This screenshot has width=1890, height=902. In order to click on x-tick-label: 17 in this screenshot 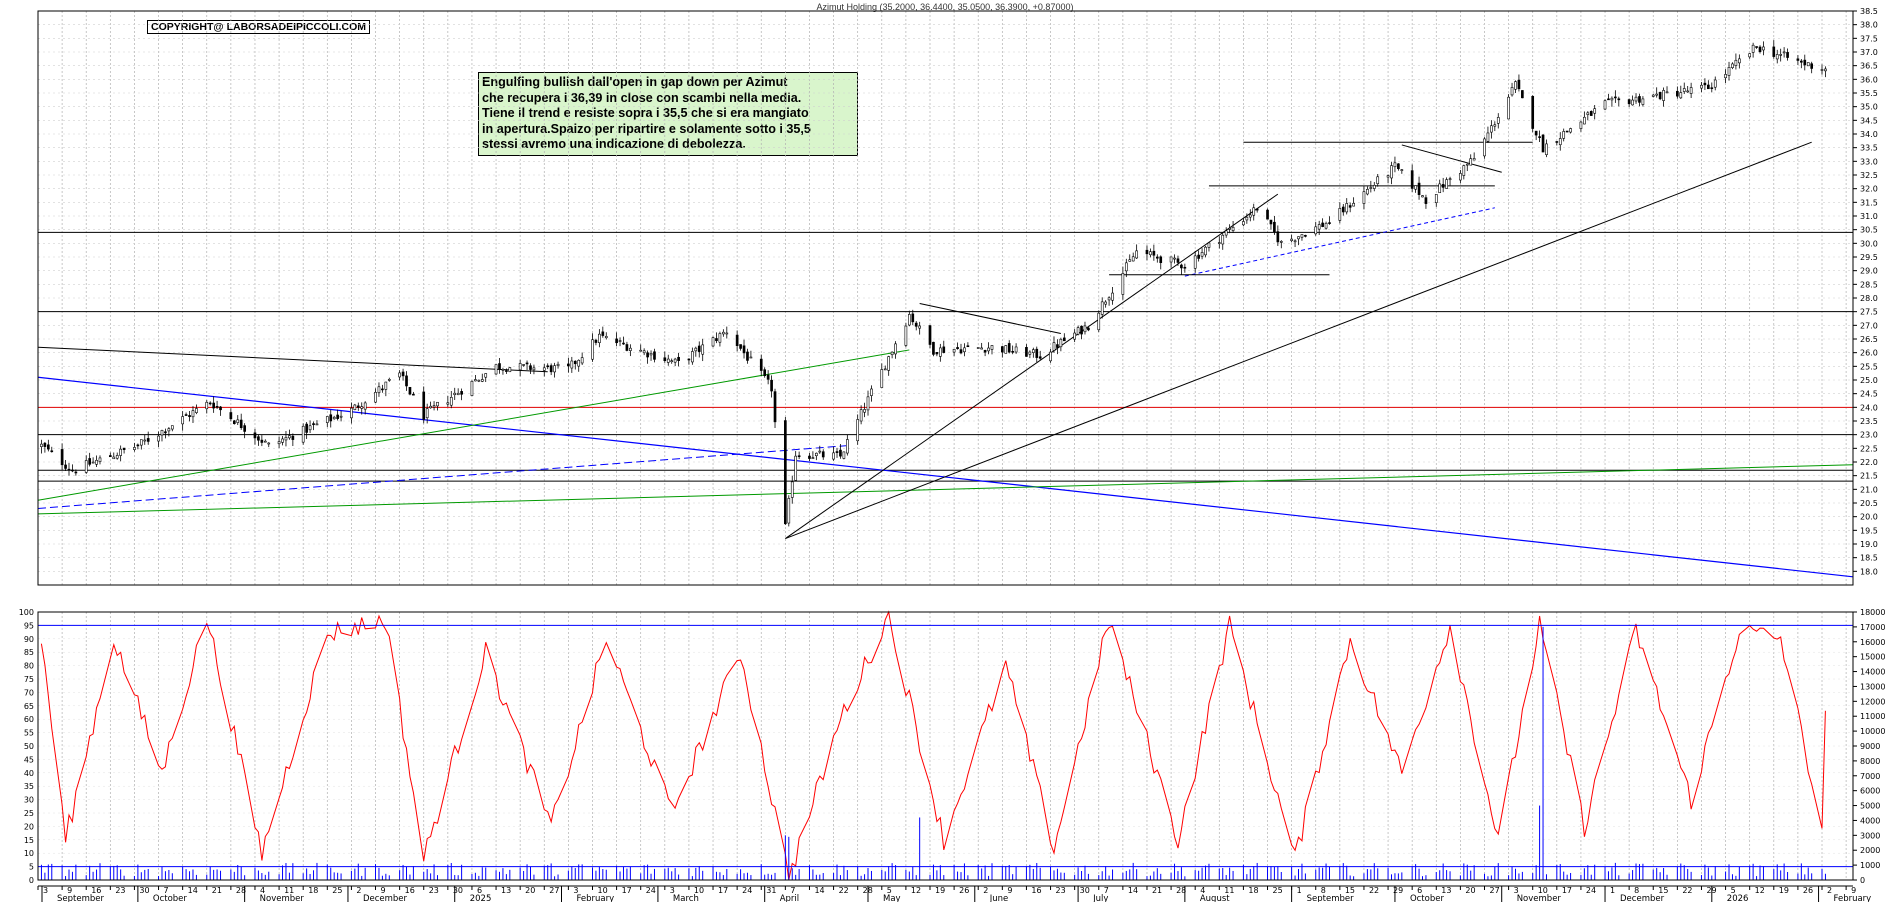, I will do `click(723, 890)`.